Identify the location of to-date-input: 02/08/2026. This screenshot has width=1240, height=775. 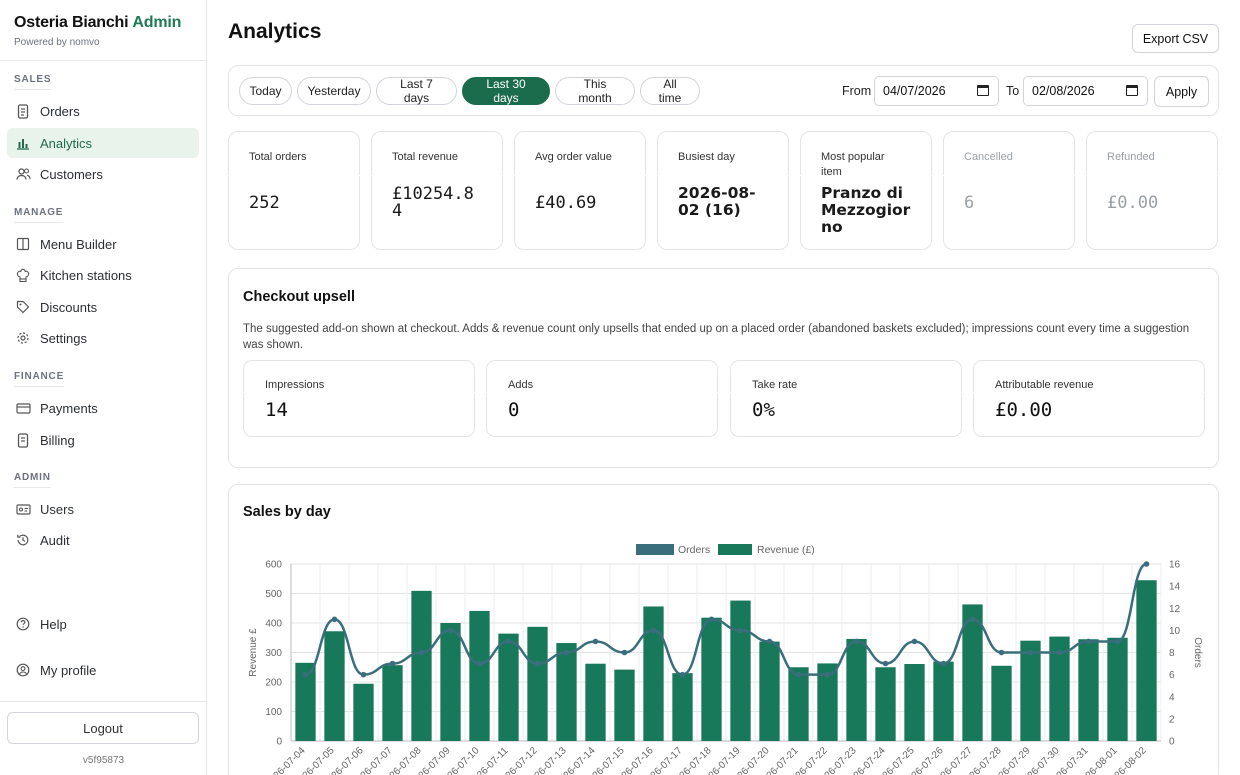
(1085, 91).